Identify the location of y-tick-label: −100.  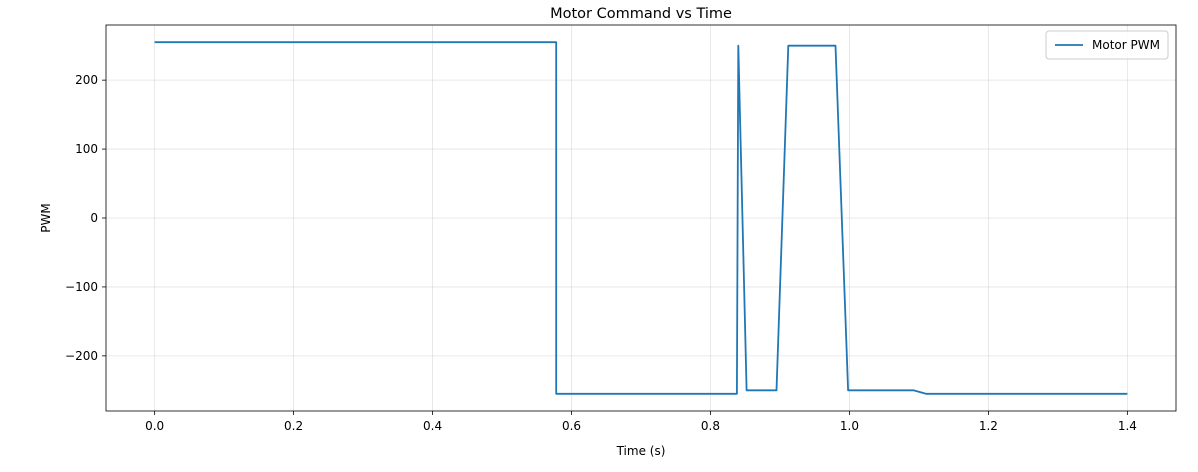
(81, 287).